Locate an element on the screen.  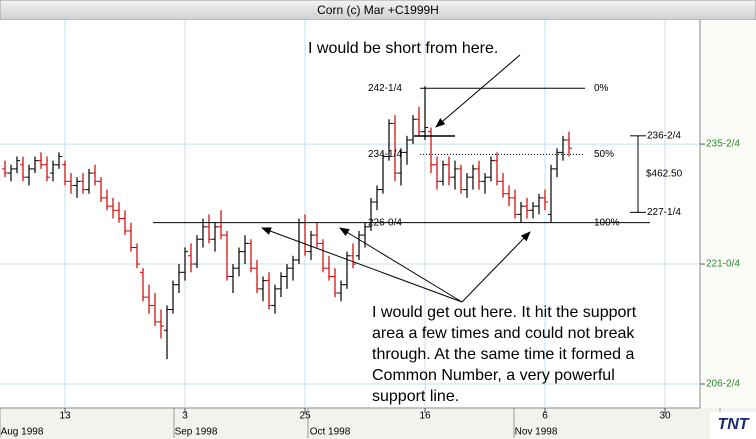
level-percent: 0% is located at coordinates (601, 88).